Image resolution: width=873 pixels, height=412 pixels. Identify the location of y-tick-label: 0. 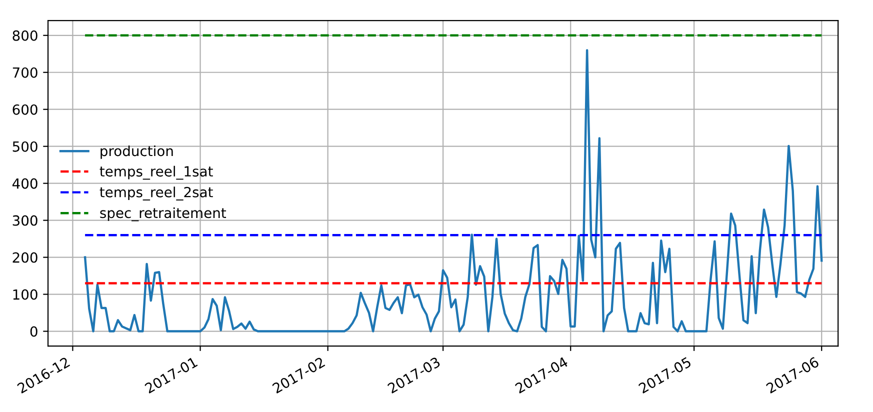
(34, 331).